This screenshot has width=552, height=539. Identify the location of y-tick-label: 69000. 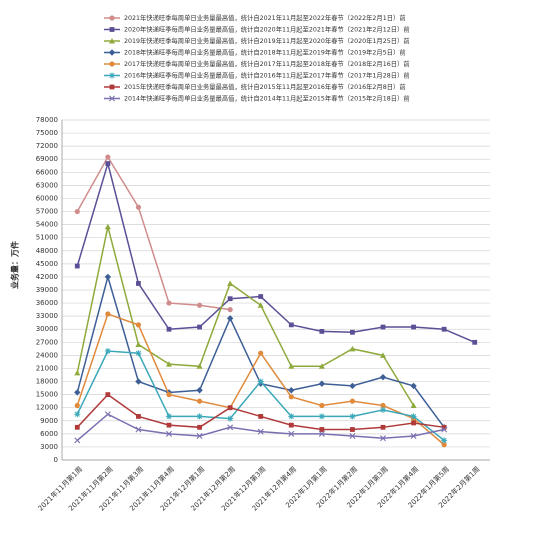
(47, 159).